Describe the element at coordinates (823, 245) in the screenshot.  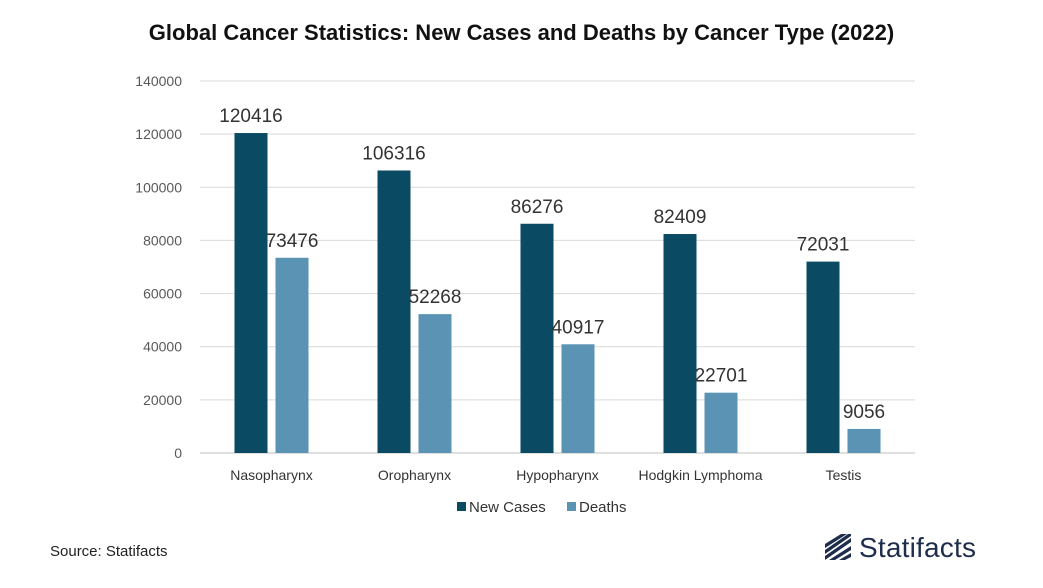
I see `data-label: 72031` at that location.